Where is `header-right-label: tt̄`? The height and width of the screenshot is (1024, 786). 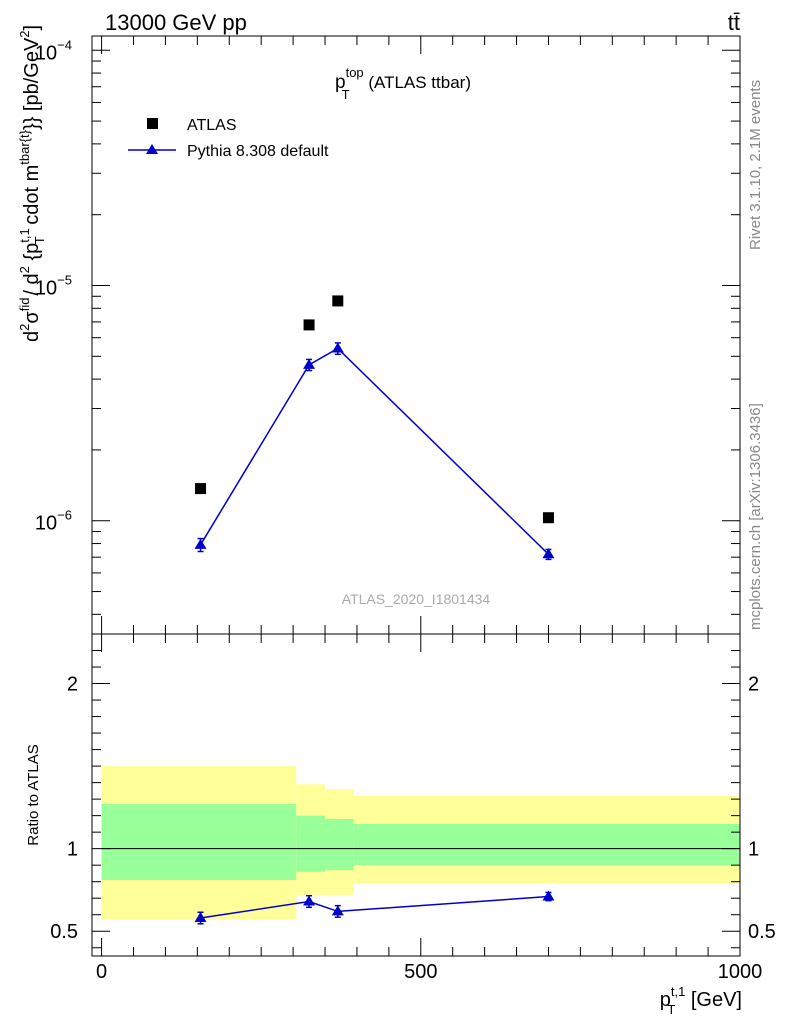 header-right-label: tt̄ is located at coordinates (734, 22).